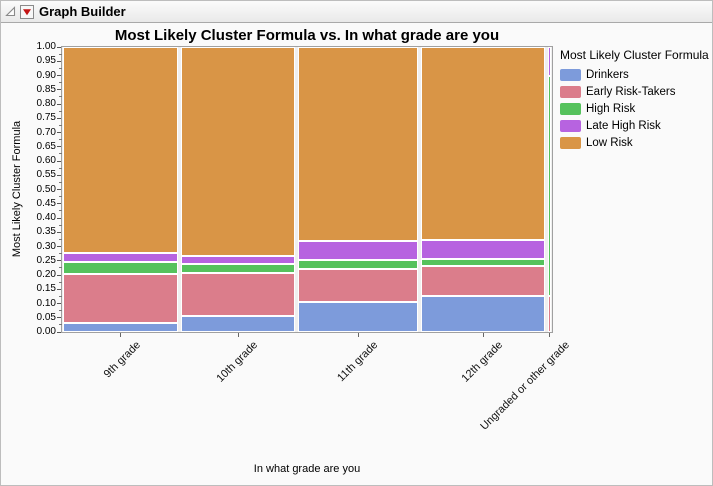  I want to click on mosaic-cell-ungraded-or-other-grade-late-high-risk, so click(549, 61).